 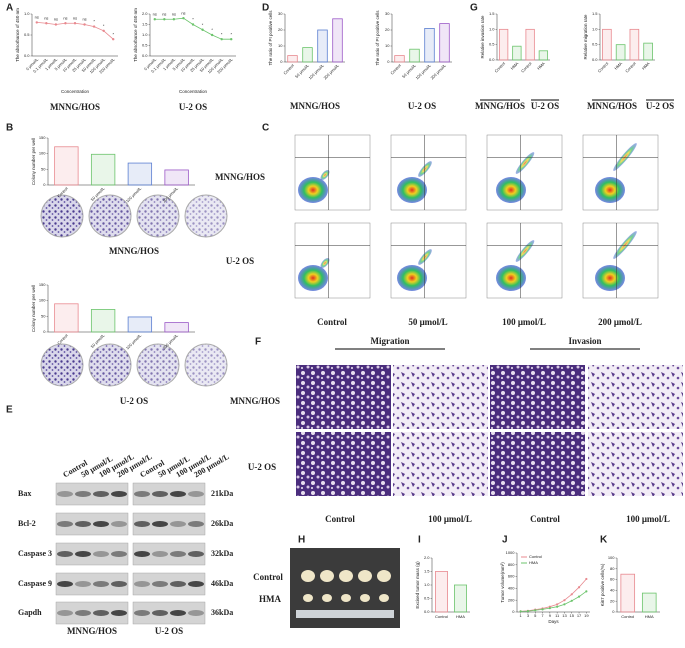 What do you see at coordinates (595, 13) in the screenshot?
I see `y-tick-label: 1.5` at bounding box center [595, 13].